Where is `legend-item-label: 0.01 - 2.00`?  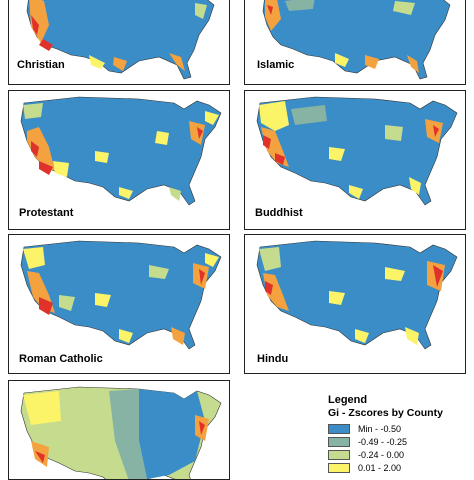
legend-item-label: 0.01 - 2.00 is located at coordinates (380, 467).